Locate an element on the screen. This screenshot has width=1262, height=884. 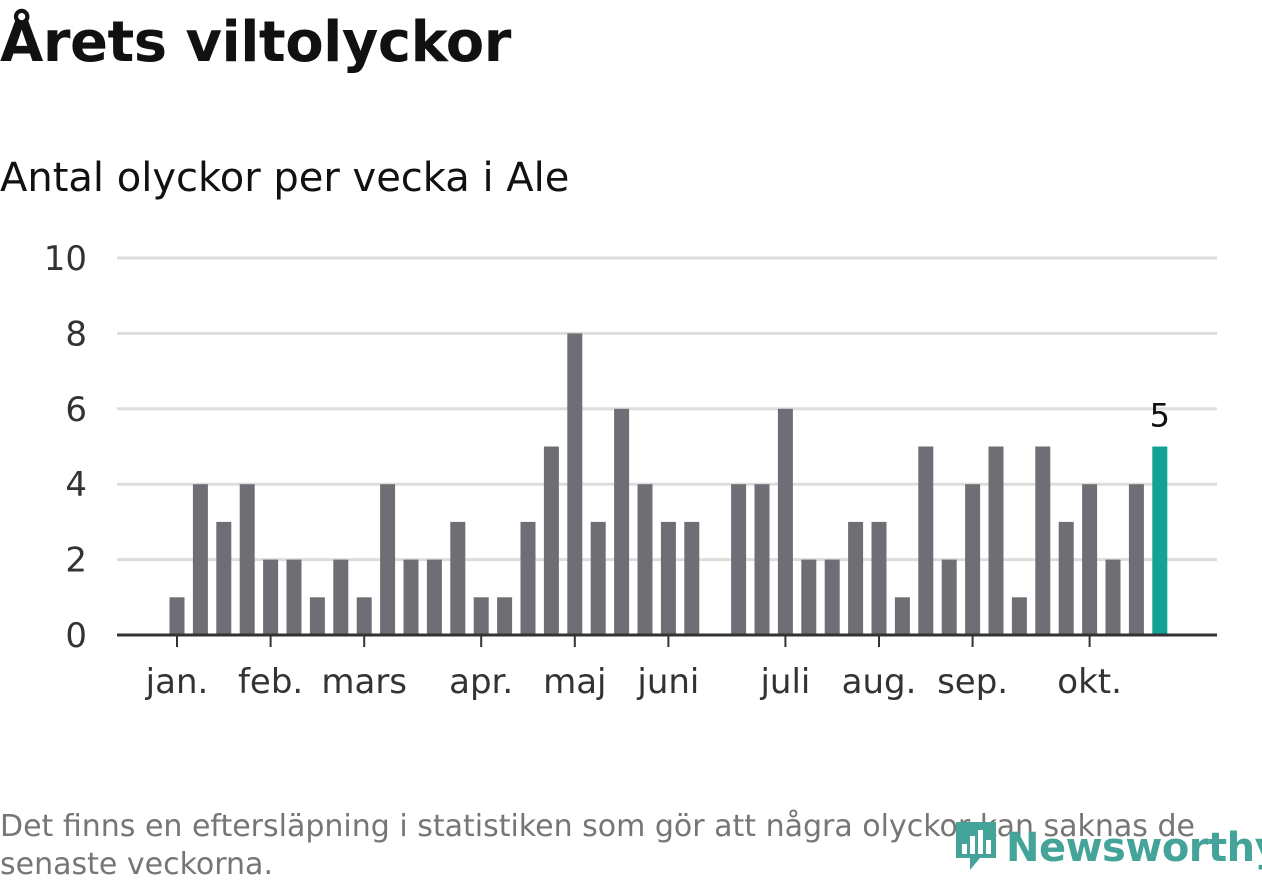
x-tick-label-aug.: aug. is located at coordinates (879, 682).